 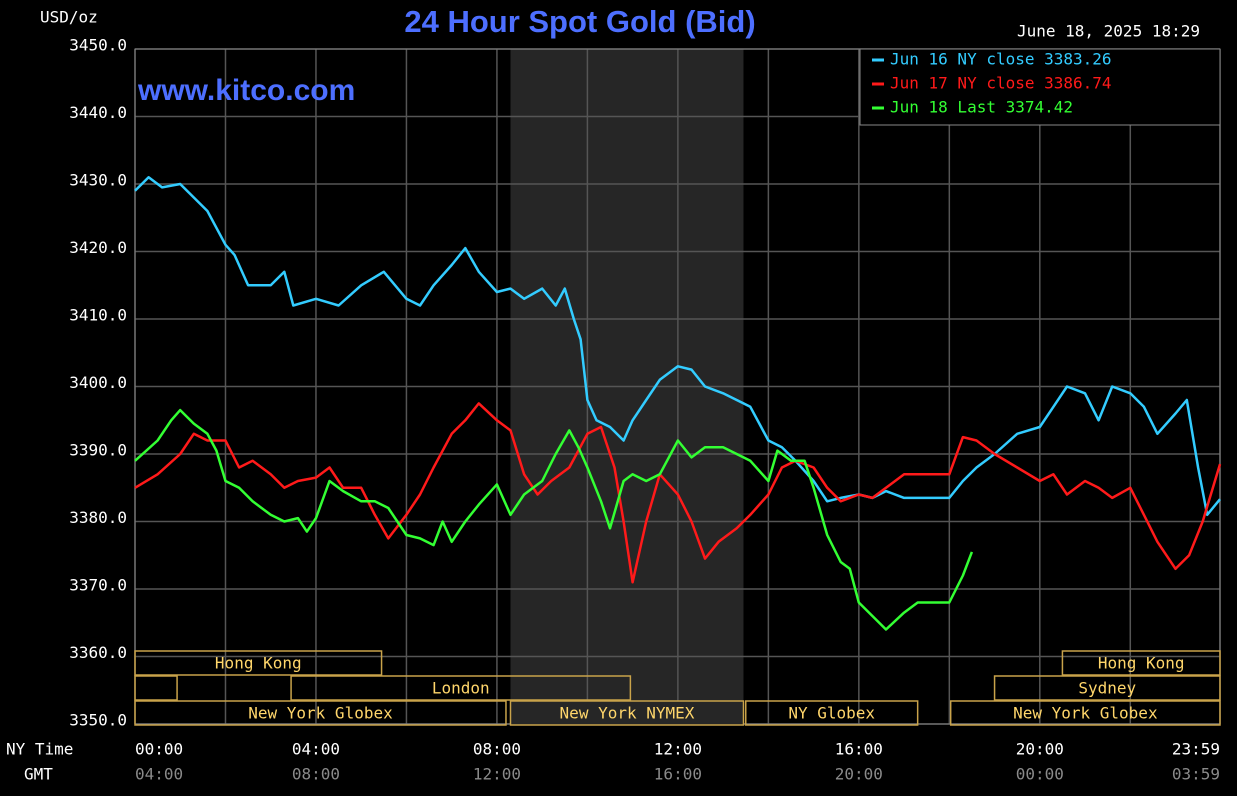 I want to click on session-label: Sydney, so click(x=1107, y=688).